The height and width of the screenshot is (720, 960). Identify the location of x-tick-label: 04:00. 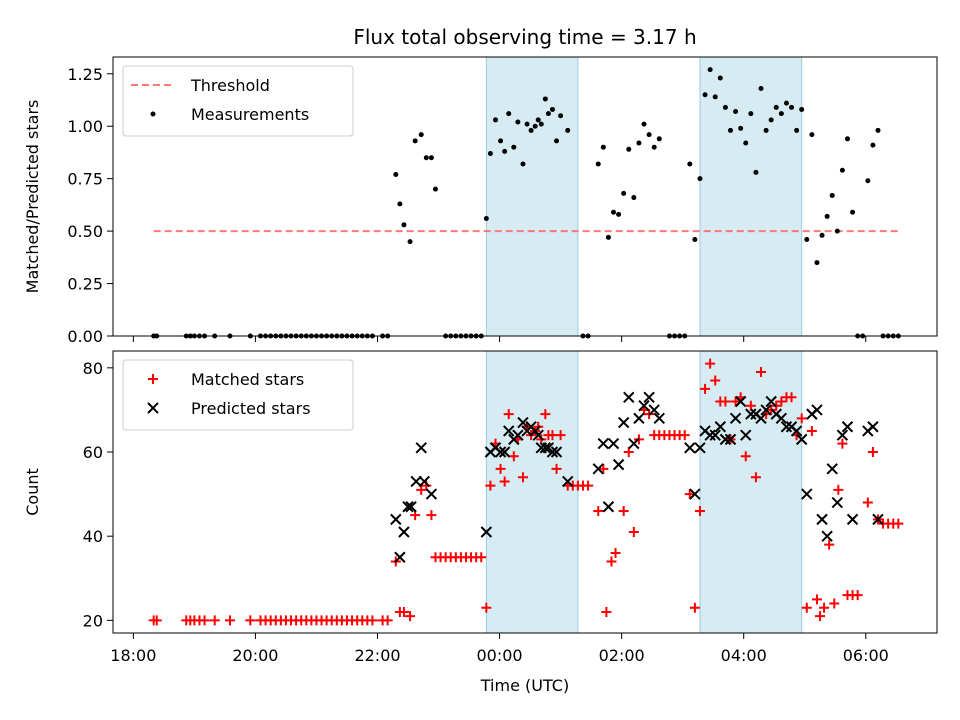
(744, 655).